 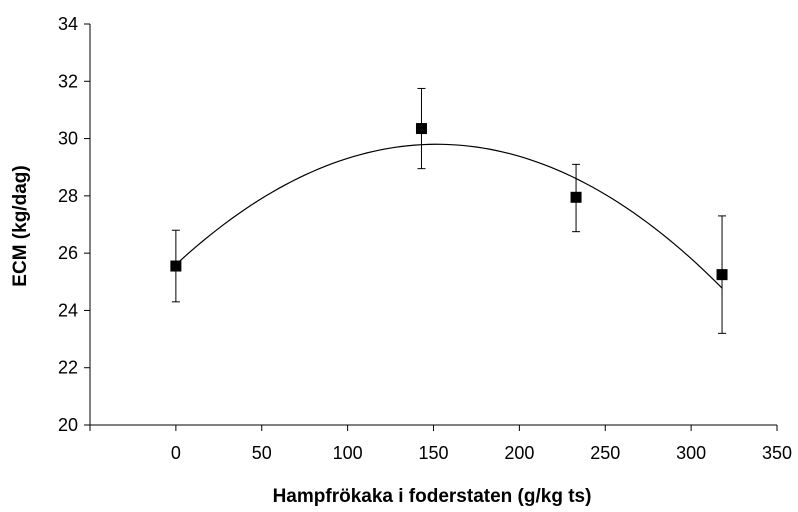 What do you see at coordinates (605, 453) in the screenshot?
I see `x-tick-label: 250` at bounding box center [605, 453].